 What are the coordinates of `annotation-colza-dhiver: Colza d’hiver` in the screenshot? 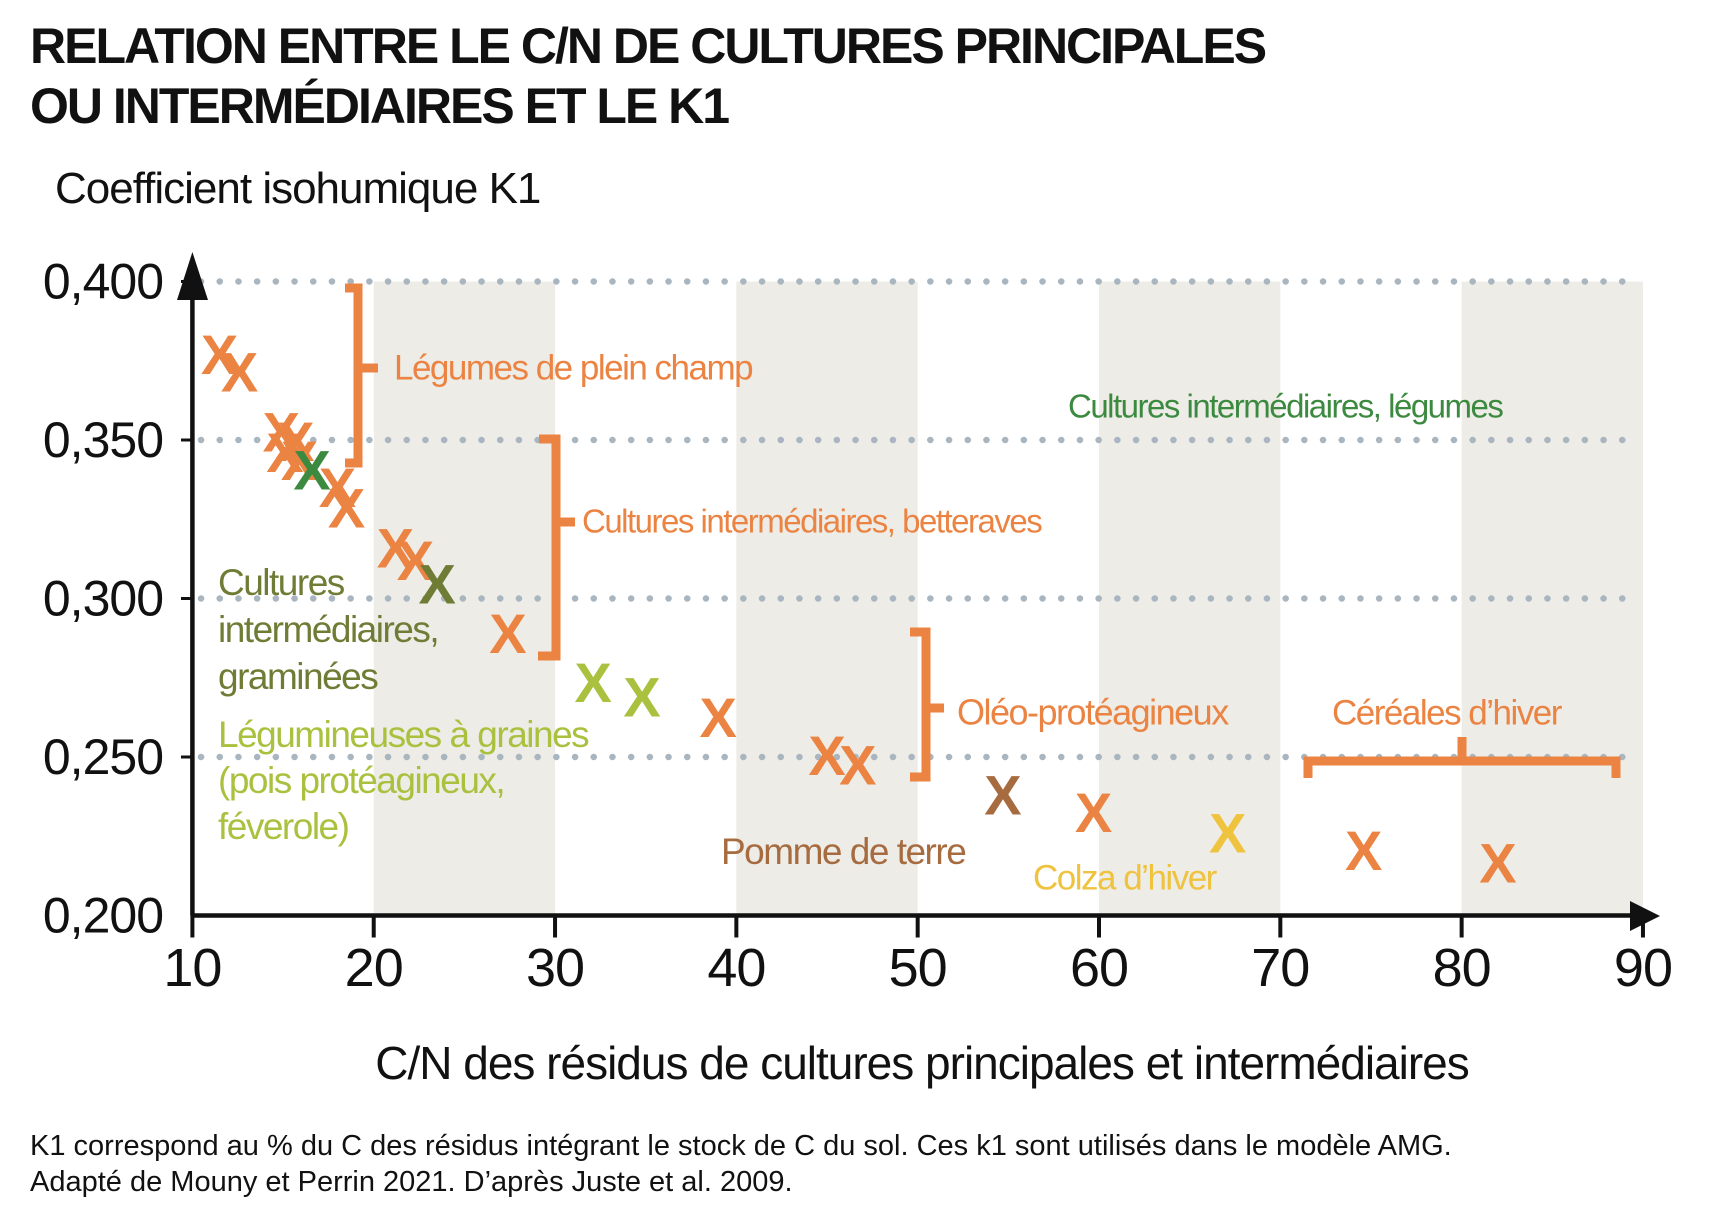 It's located at (1125, 877).